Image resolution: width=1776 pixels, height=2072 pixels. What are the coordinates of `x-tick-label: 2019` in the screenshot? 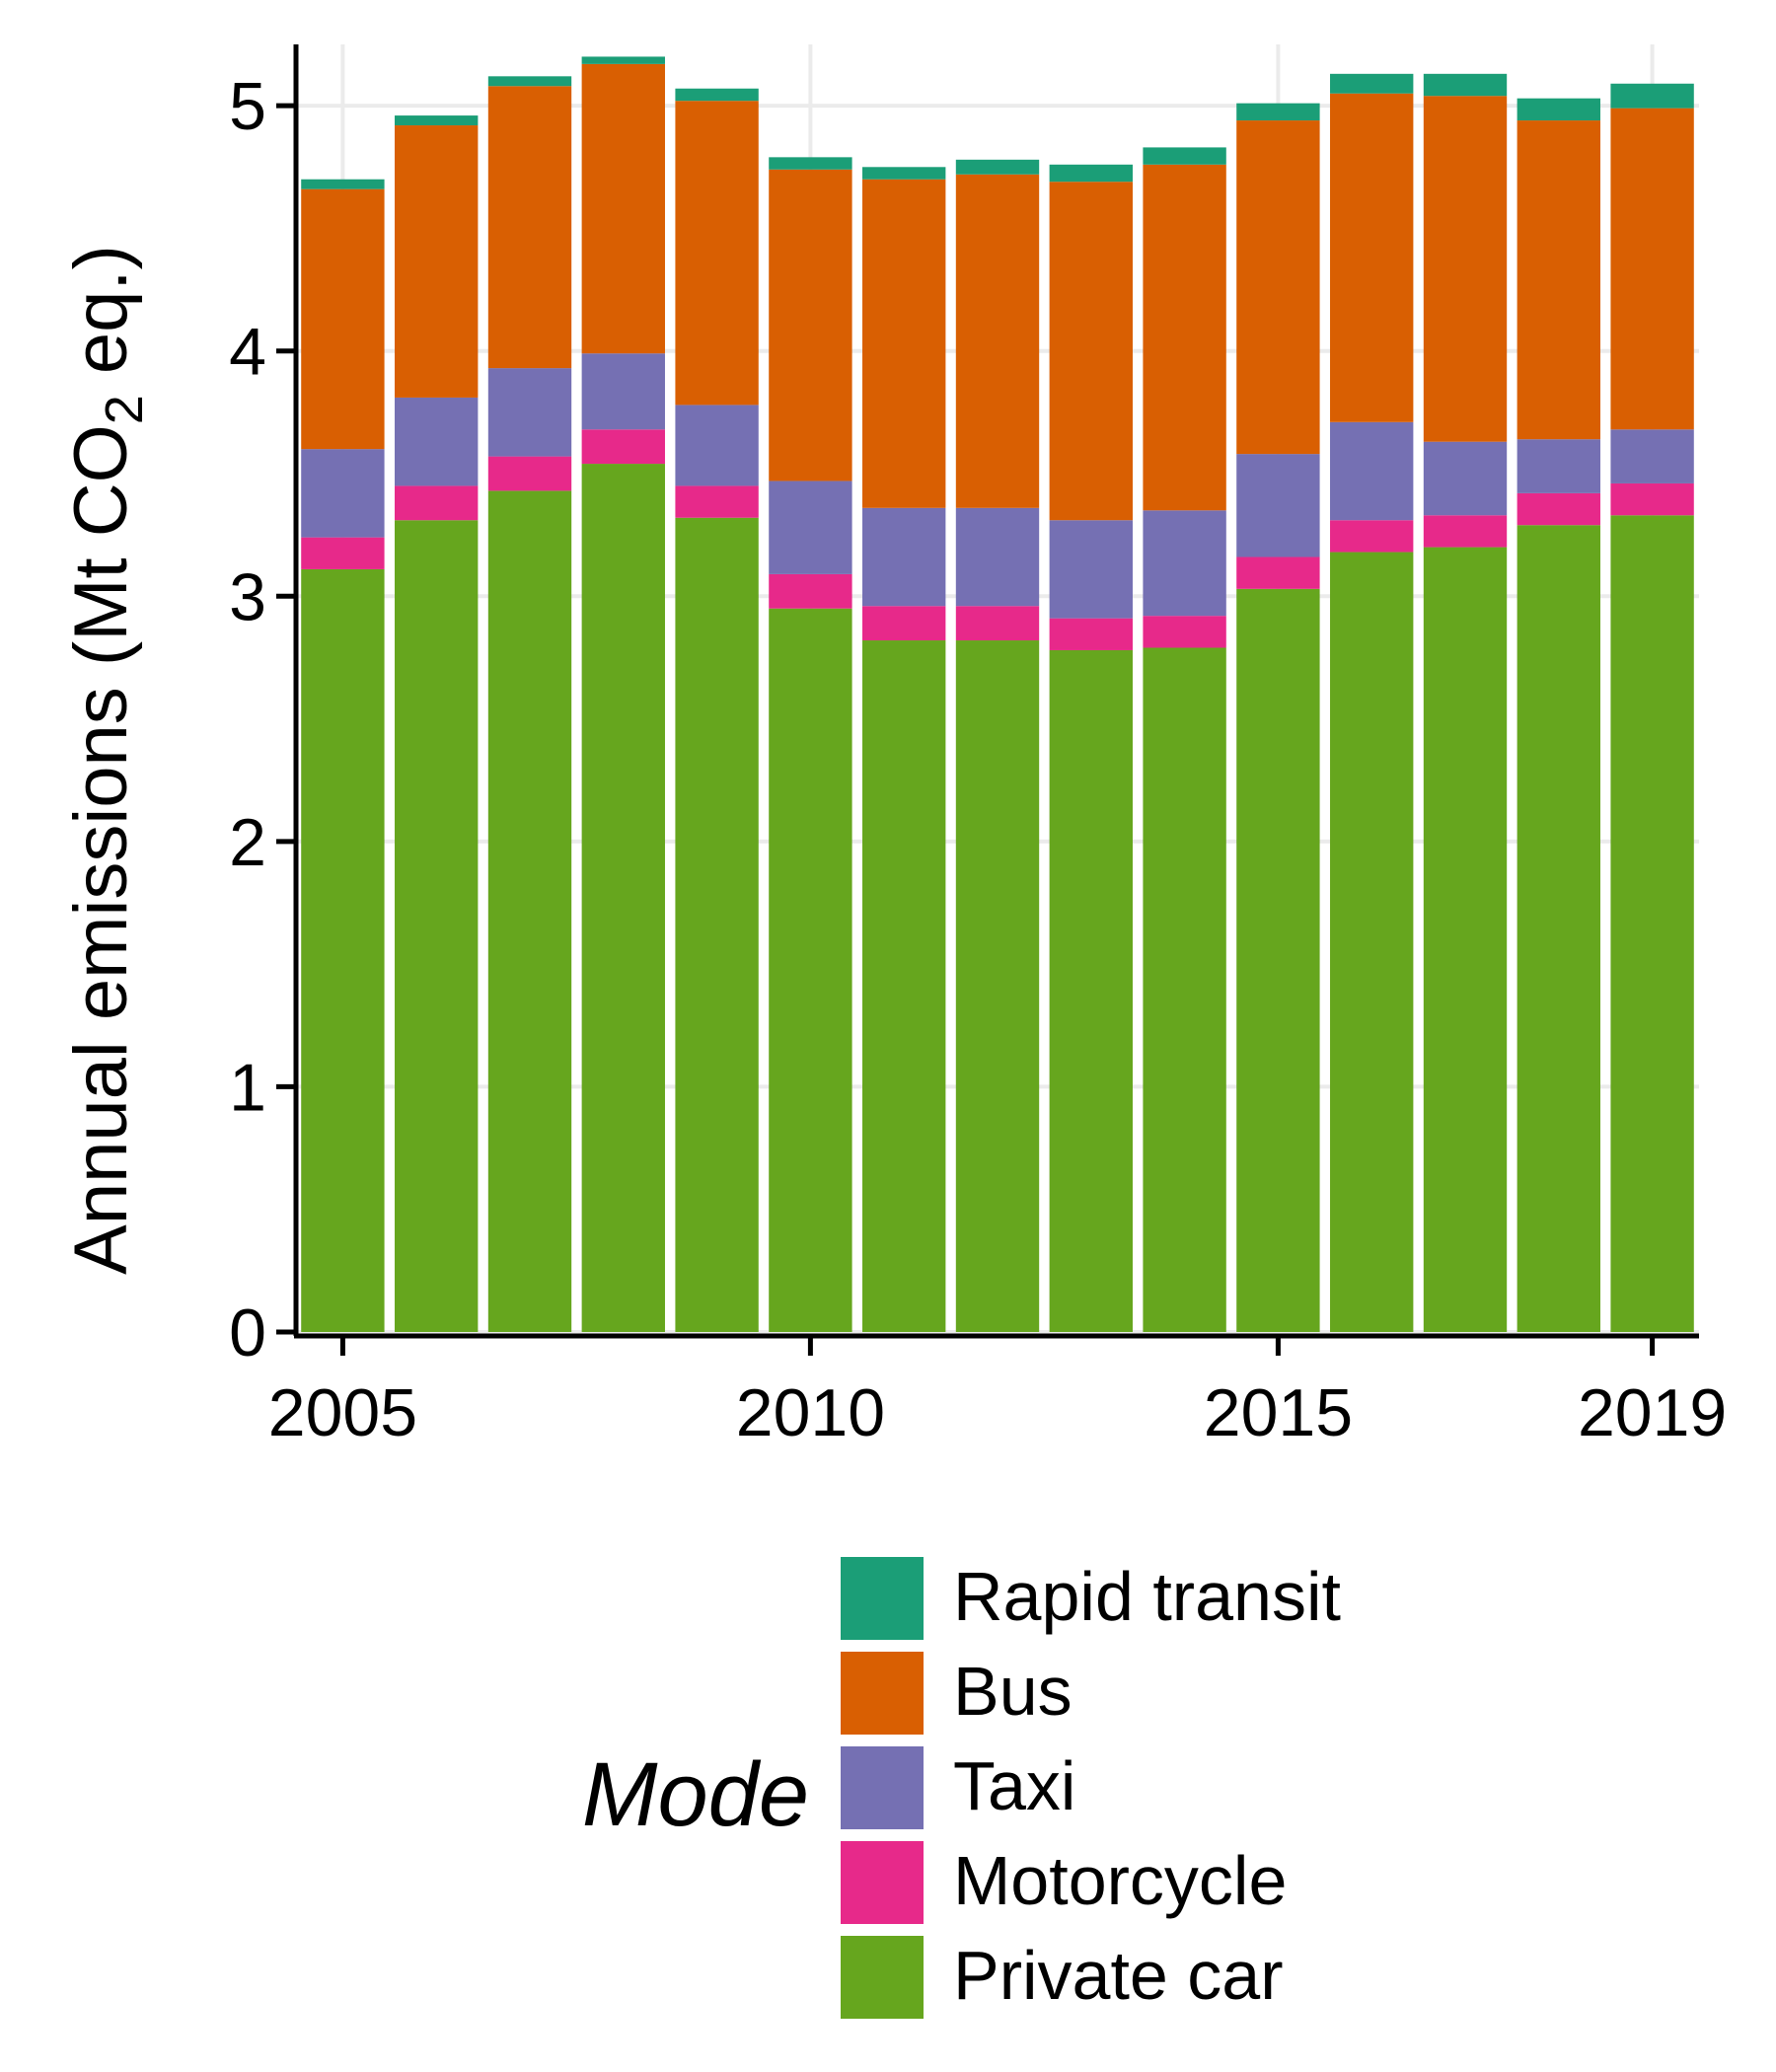 It's located at (1653, 1413).